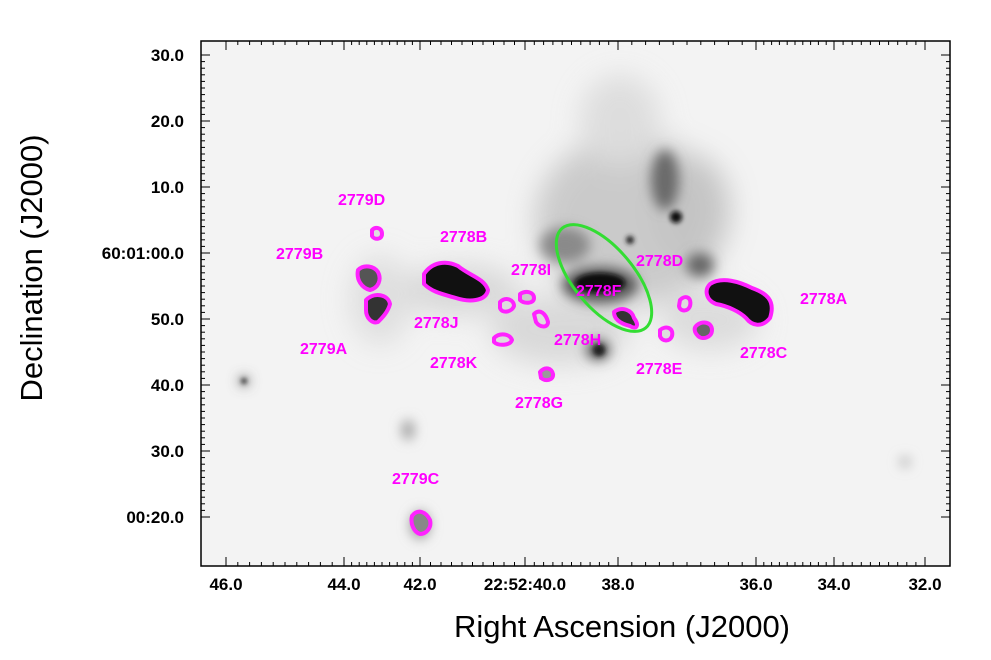 The width and height of the screenshot is (991, 660). What do you see at coordinates (436, 323) in the screenshot?
I see `source-label: 2778J` at bounding box center [436, 323].